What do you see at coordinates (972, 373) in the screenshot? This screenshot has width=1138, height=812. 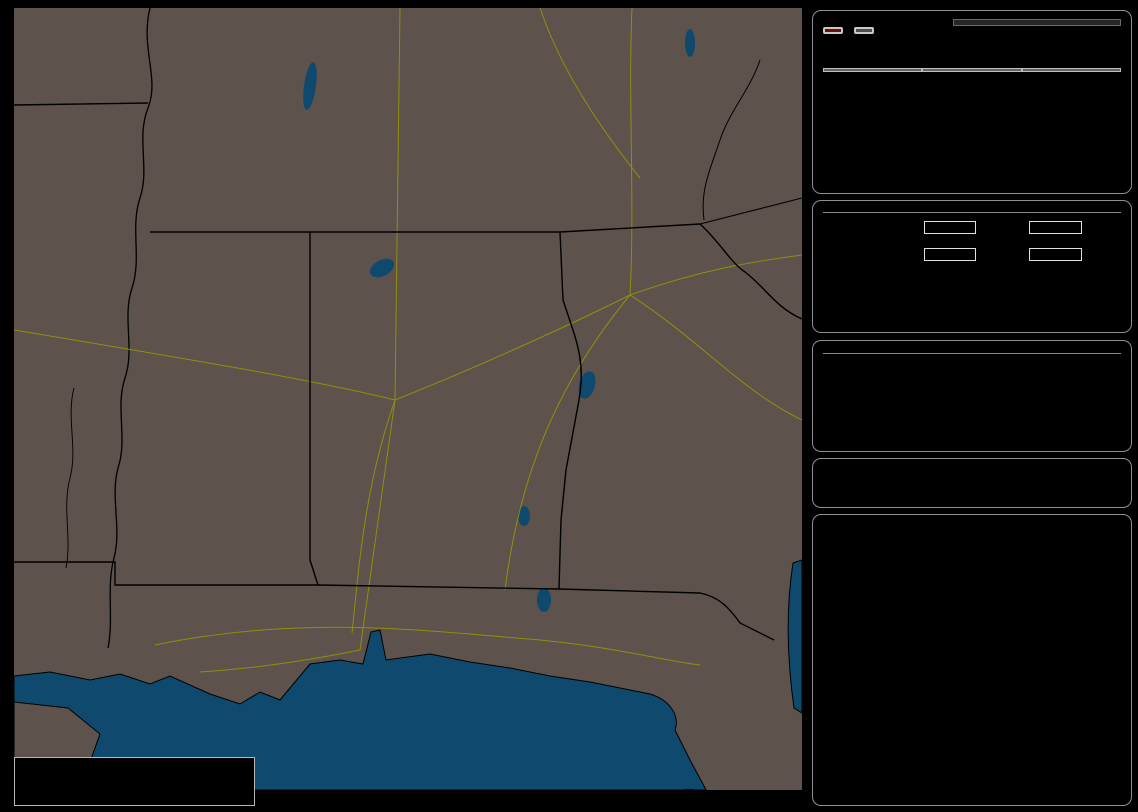 I see `status-grid` at bounding box center [972, 373].